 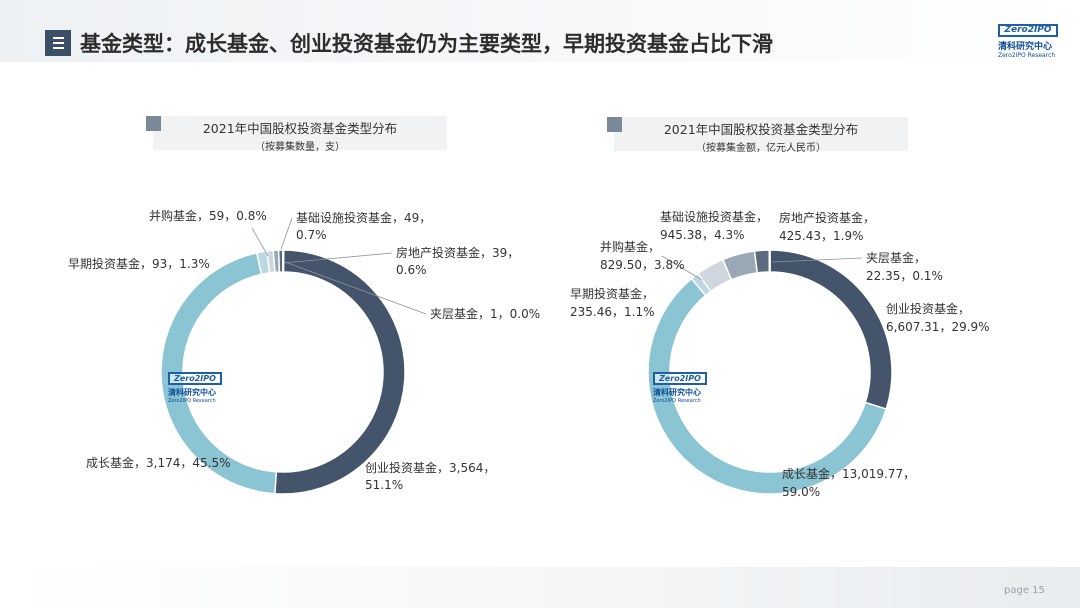 I want to click on data-label-line: 51.1%, so click(x=384, y=485).